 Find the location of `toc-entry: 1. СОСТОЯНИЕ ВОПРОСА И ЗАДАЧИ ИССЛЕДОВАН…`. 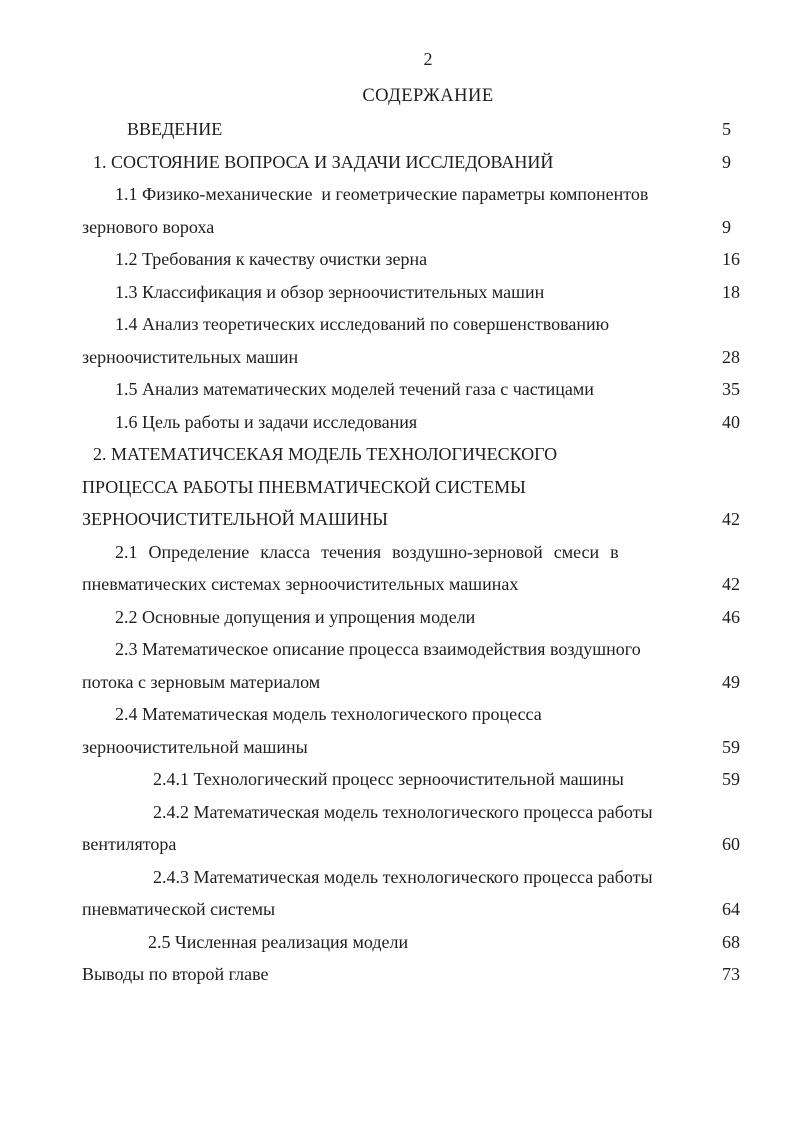

toc-entry: 1. СОСТОЯНИЕ ВОПРОСА И ЗАДАЧИ ИССЛЕДОВАН… is located at coordinates (422, 162).